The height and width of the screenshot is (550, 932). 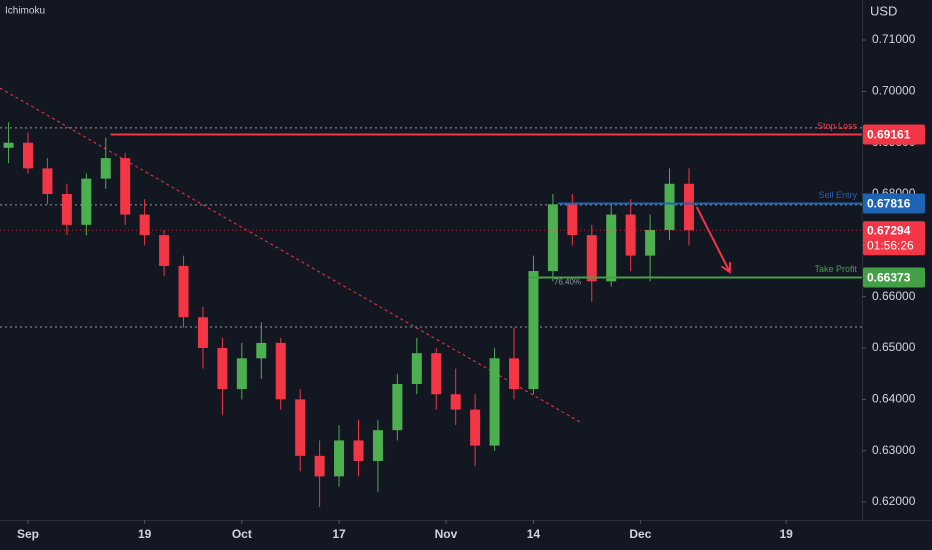 What do you see at coordinates (726, 268) in the screenshot?
I see `arrow-head` at bounding box center [726, 268].